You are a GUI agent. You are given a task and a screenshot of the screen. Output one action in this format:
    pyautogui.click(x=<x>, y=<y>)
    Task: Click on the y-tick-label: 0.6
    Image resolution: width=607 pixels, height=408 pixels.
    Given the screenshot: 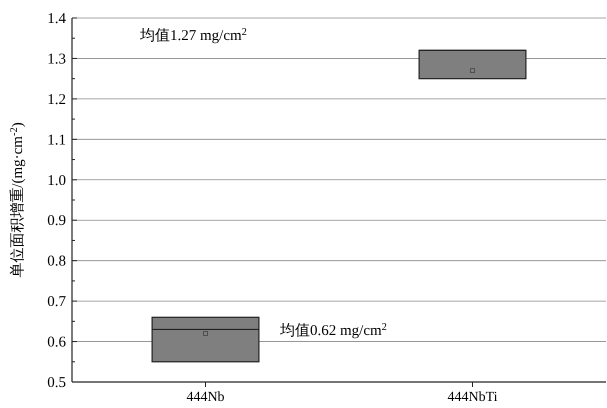 What is the action you would take?
    pyautogui.click(x=56, y=342)
    